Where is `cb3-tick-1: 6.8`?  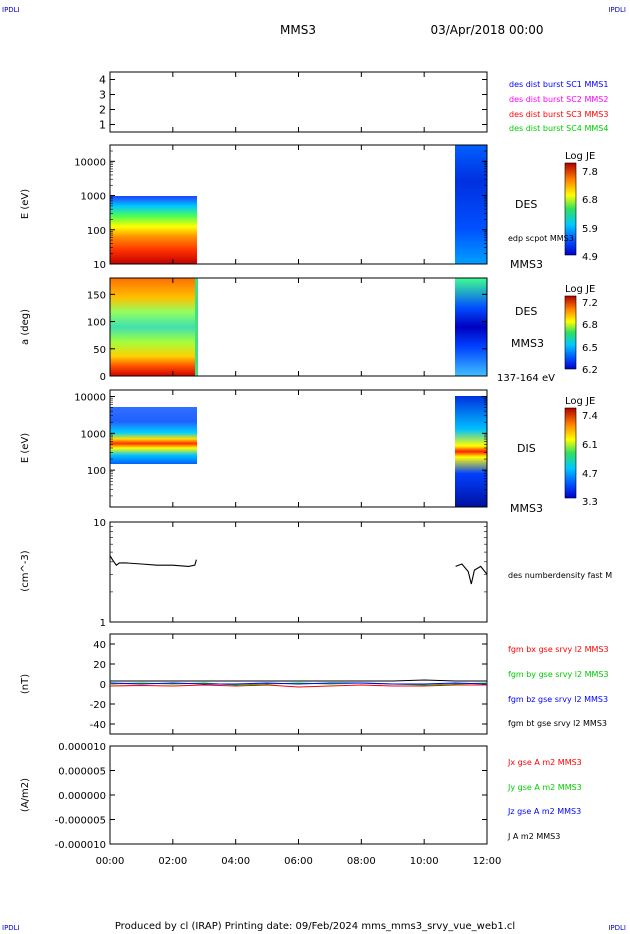
cb3-tick-1: 6.8 is located at coordinates (590, 325).